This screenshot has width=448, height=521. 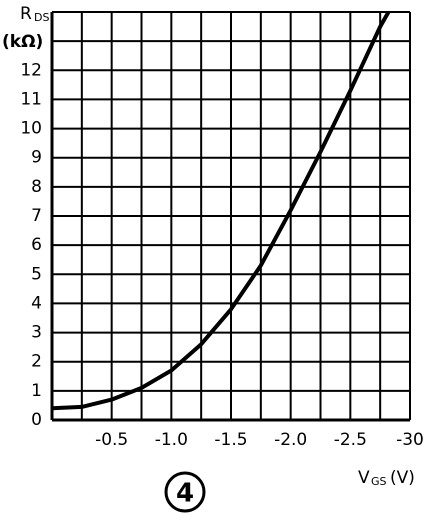 What do you see at coordinates (31, 129) in the screenshot?
I see `y-tick-label: 10` at bounding box center [31, 129].